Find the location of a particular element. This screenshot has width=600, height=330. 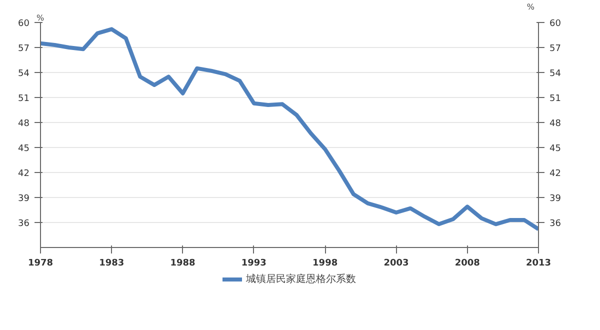

y2-tick-label: 48 is located at coordinates (556, 124).